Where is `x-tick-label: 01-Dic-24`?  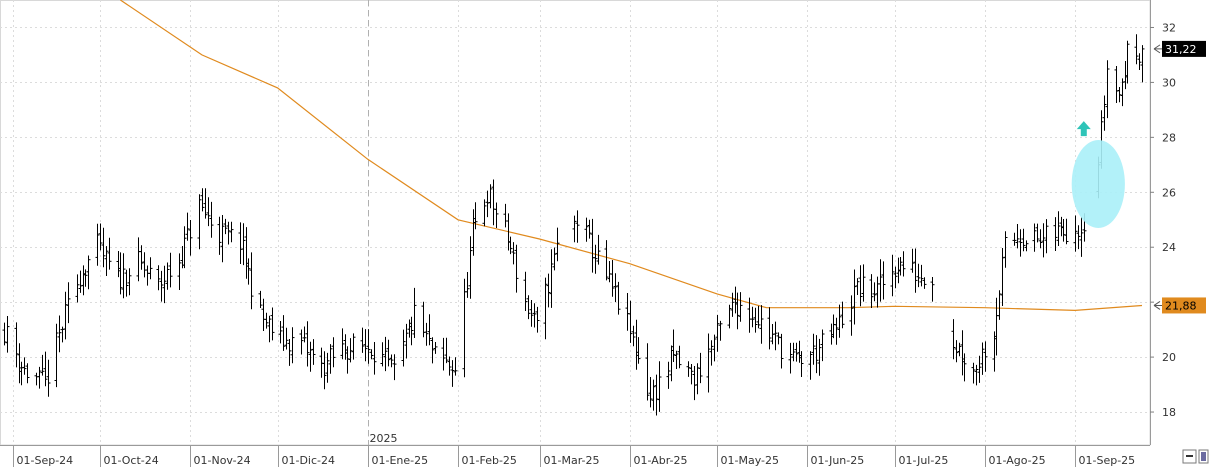 x-tick-label: 01-Dic-24 is located at coordinates (309, 460).